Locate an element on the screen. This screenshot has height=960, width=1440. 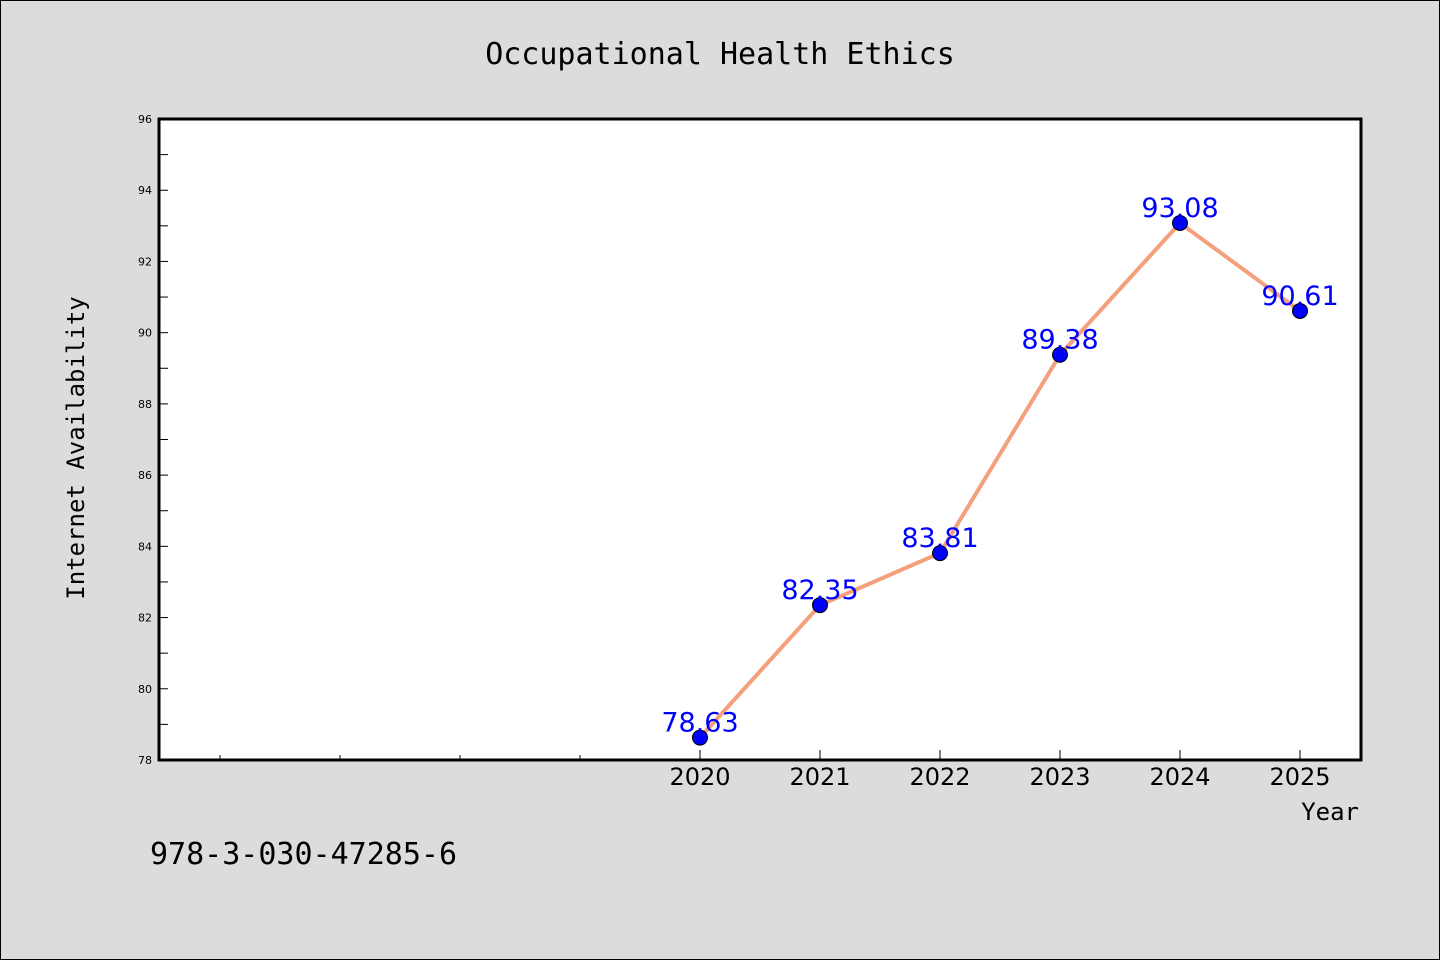
data-point-2023 is located at coordinates (1060, 354).